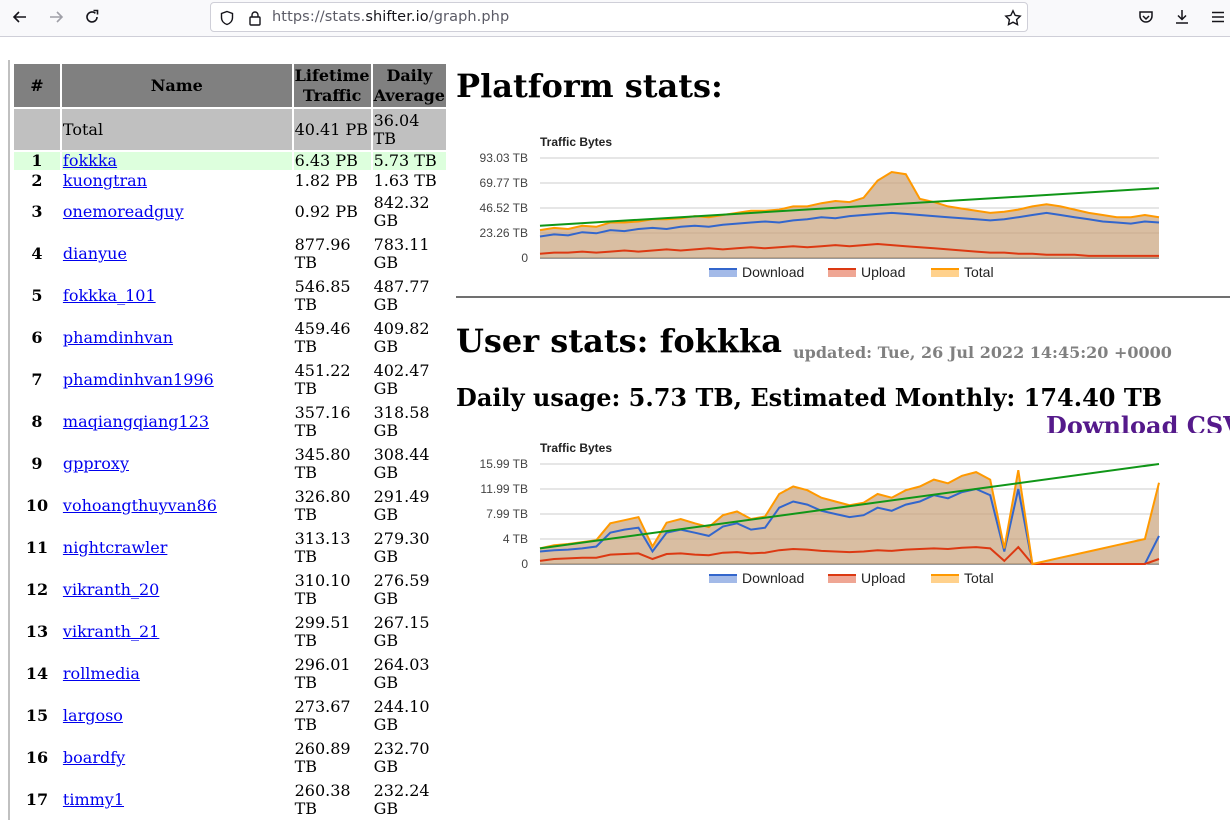 Image resolution: width=1230 pixels, height=822 pixels. Describe the element at coordinates (524, 258) in the screenshot. I see `y-tick-label: 0` at that location.